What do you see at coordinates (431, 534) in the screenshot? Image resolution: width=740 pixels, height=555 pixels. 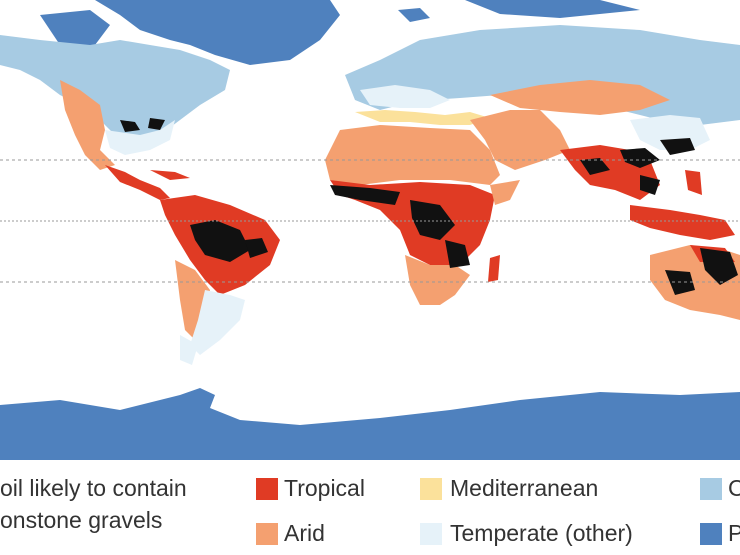 I see `legend-swatch-temperate` at bounding box center [431, 534].